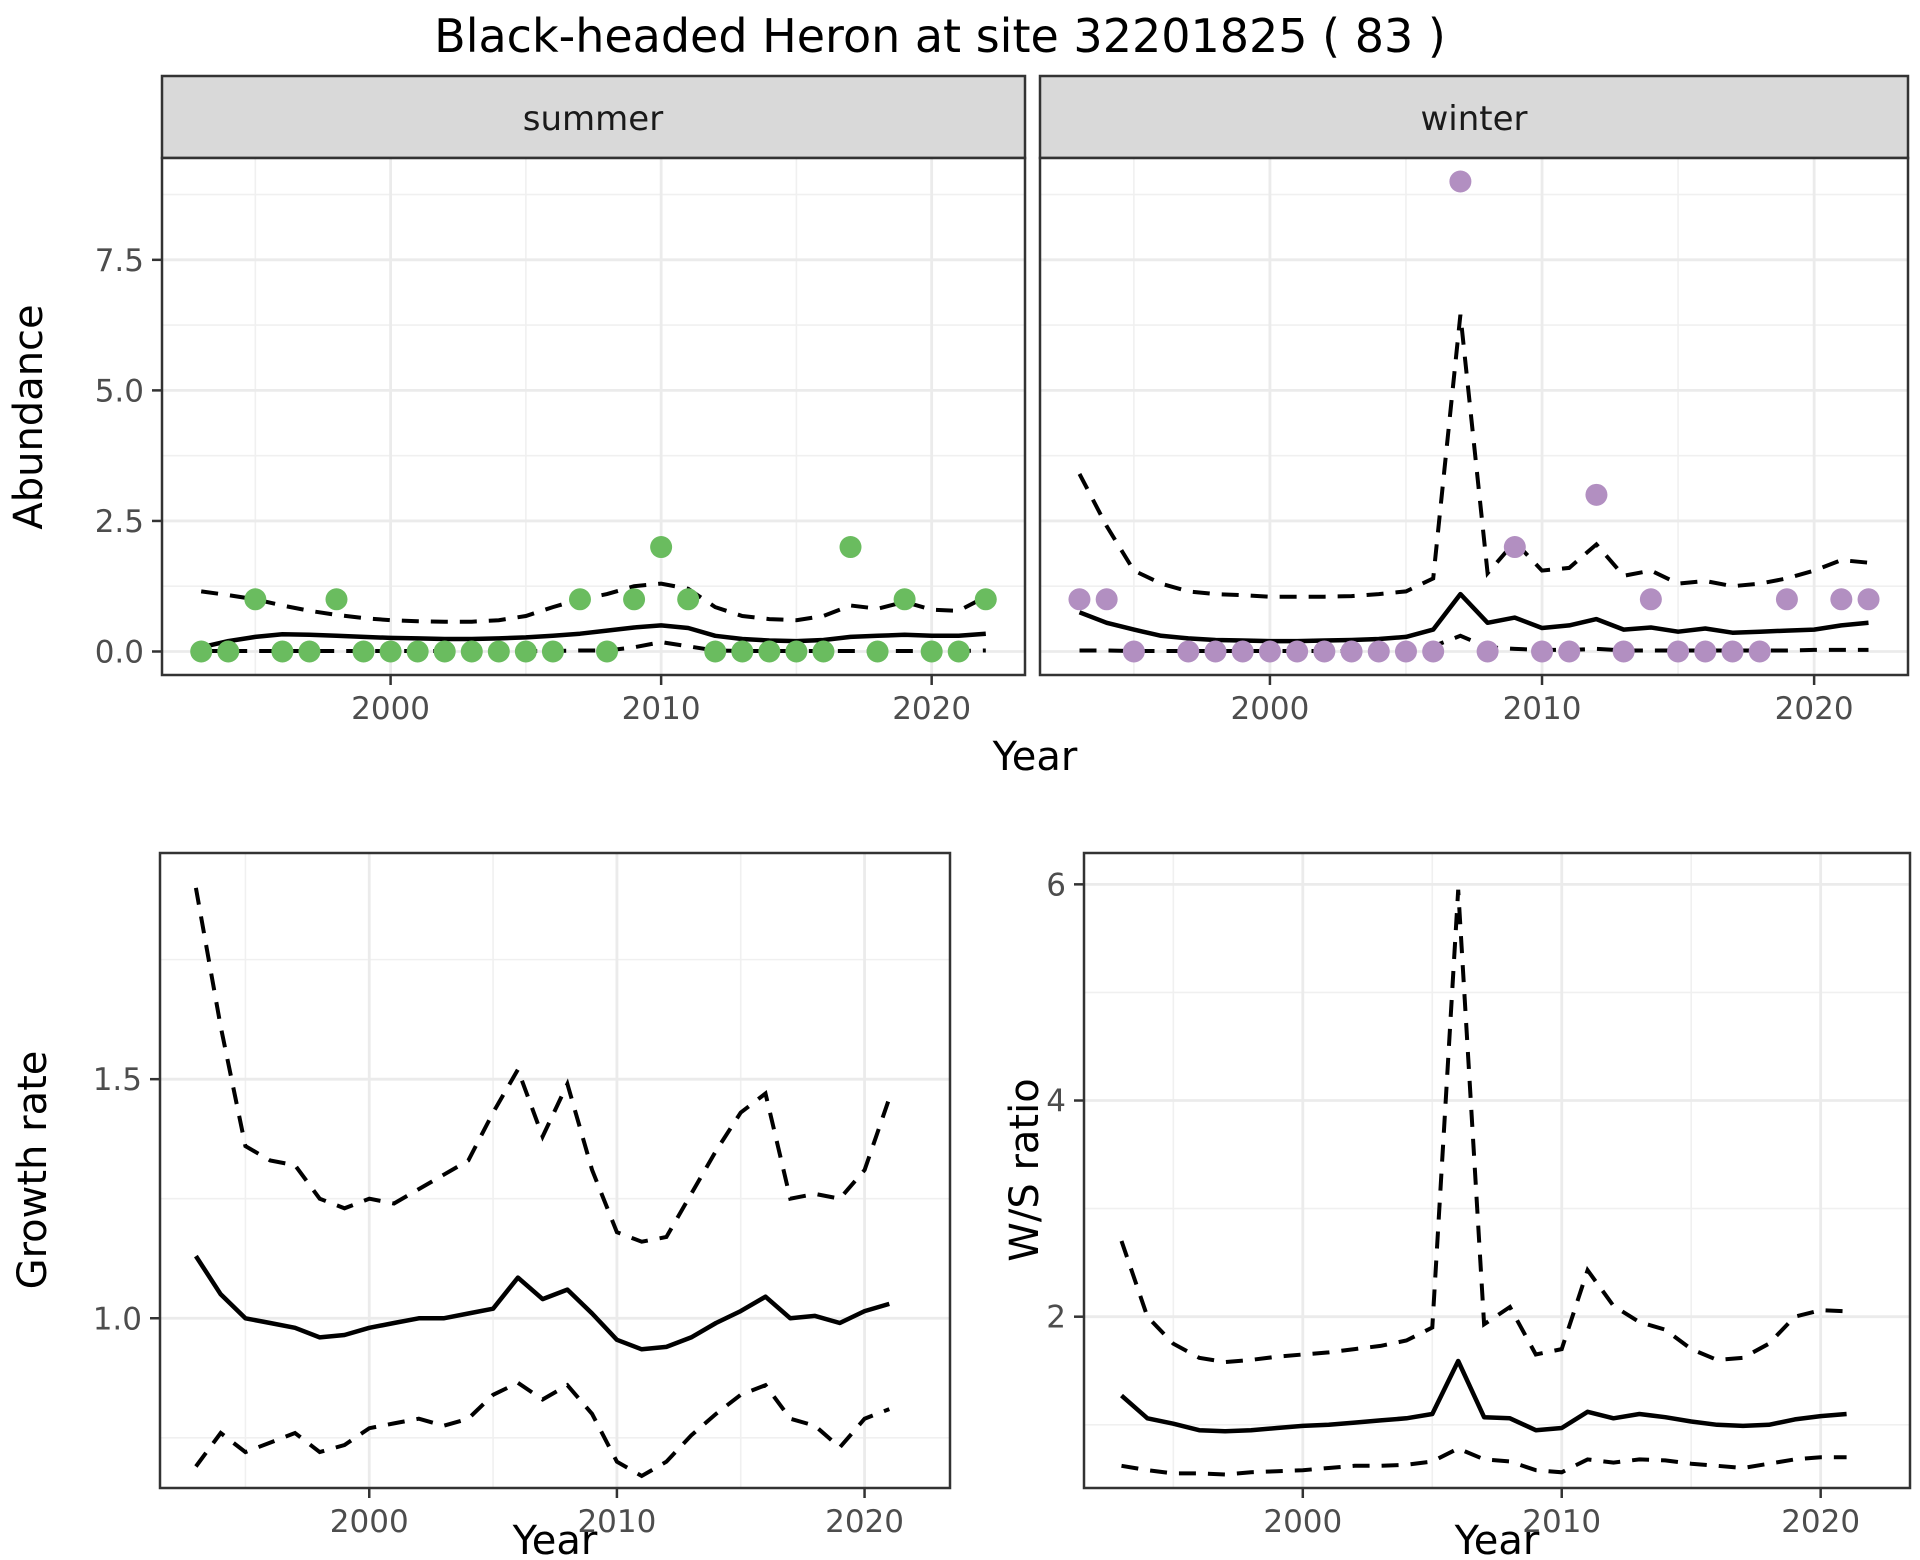 Image resolution: width=1920 pixels, height=1560 pixels. I want to click on y-tick-label: 4, so click(1056, 1102).